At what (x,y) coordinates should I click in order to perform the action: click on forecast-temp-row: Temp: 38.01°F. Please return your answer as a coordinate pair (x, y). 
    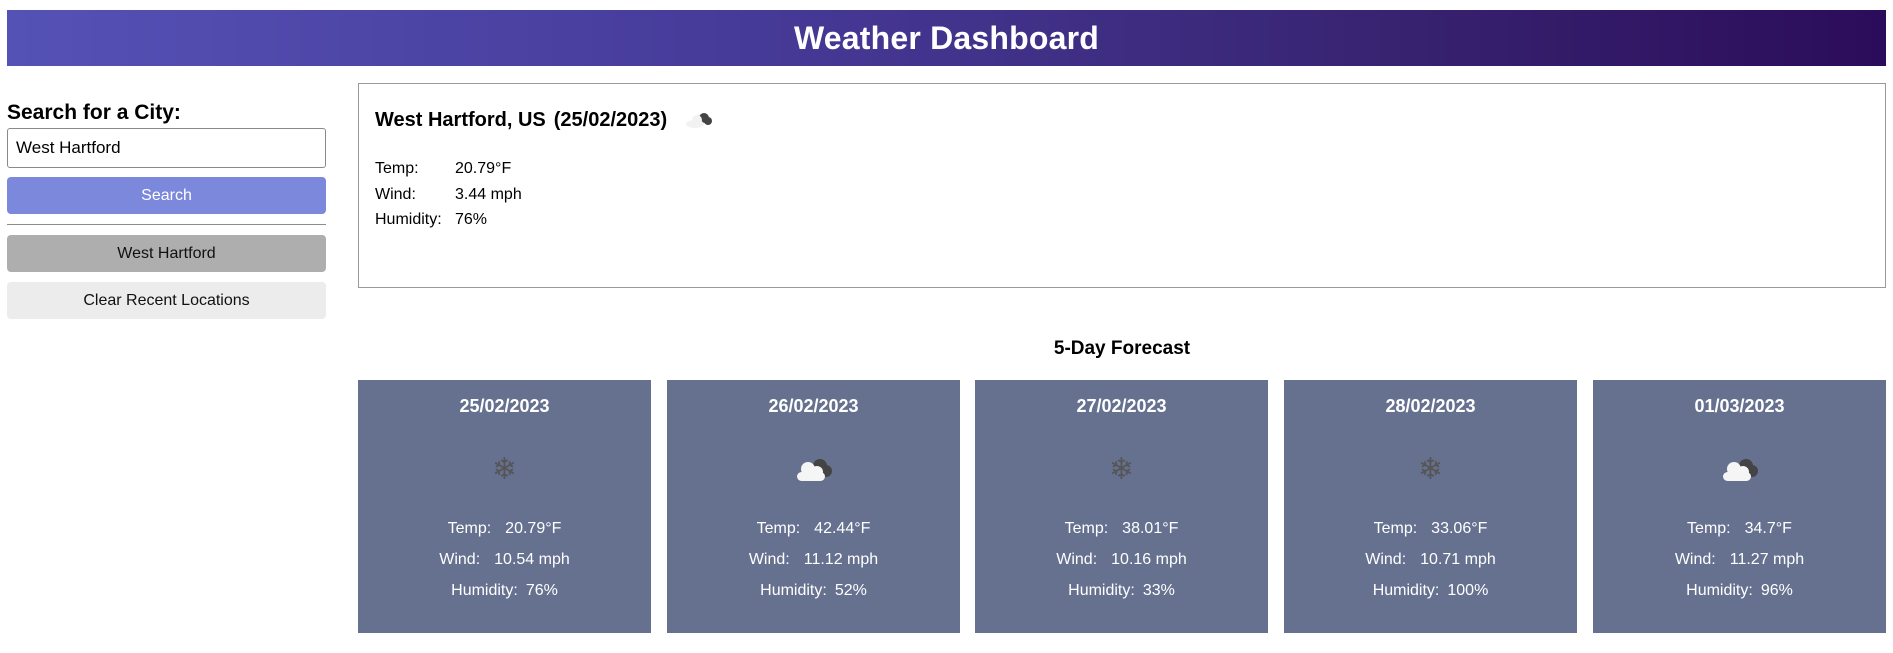
    Looking at the image, I should click on (1121, 529).